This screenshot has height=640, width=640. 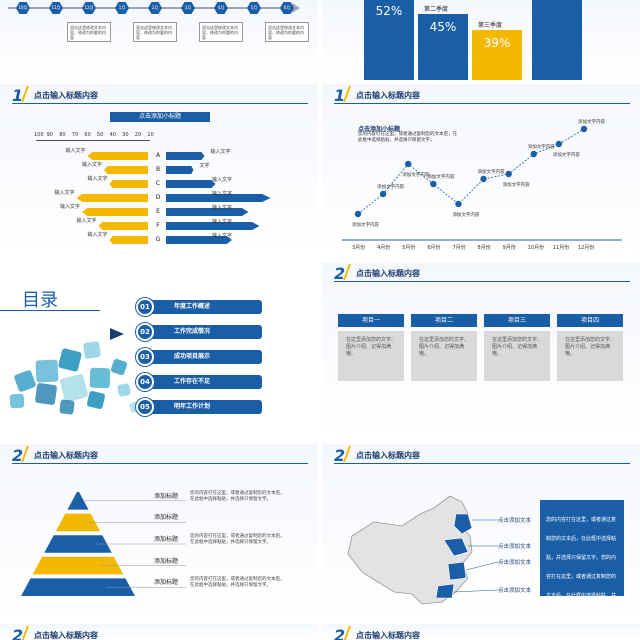 I want to click on scale-axis, so click(x=93, y=140).